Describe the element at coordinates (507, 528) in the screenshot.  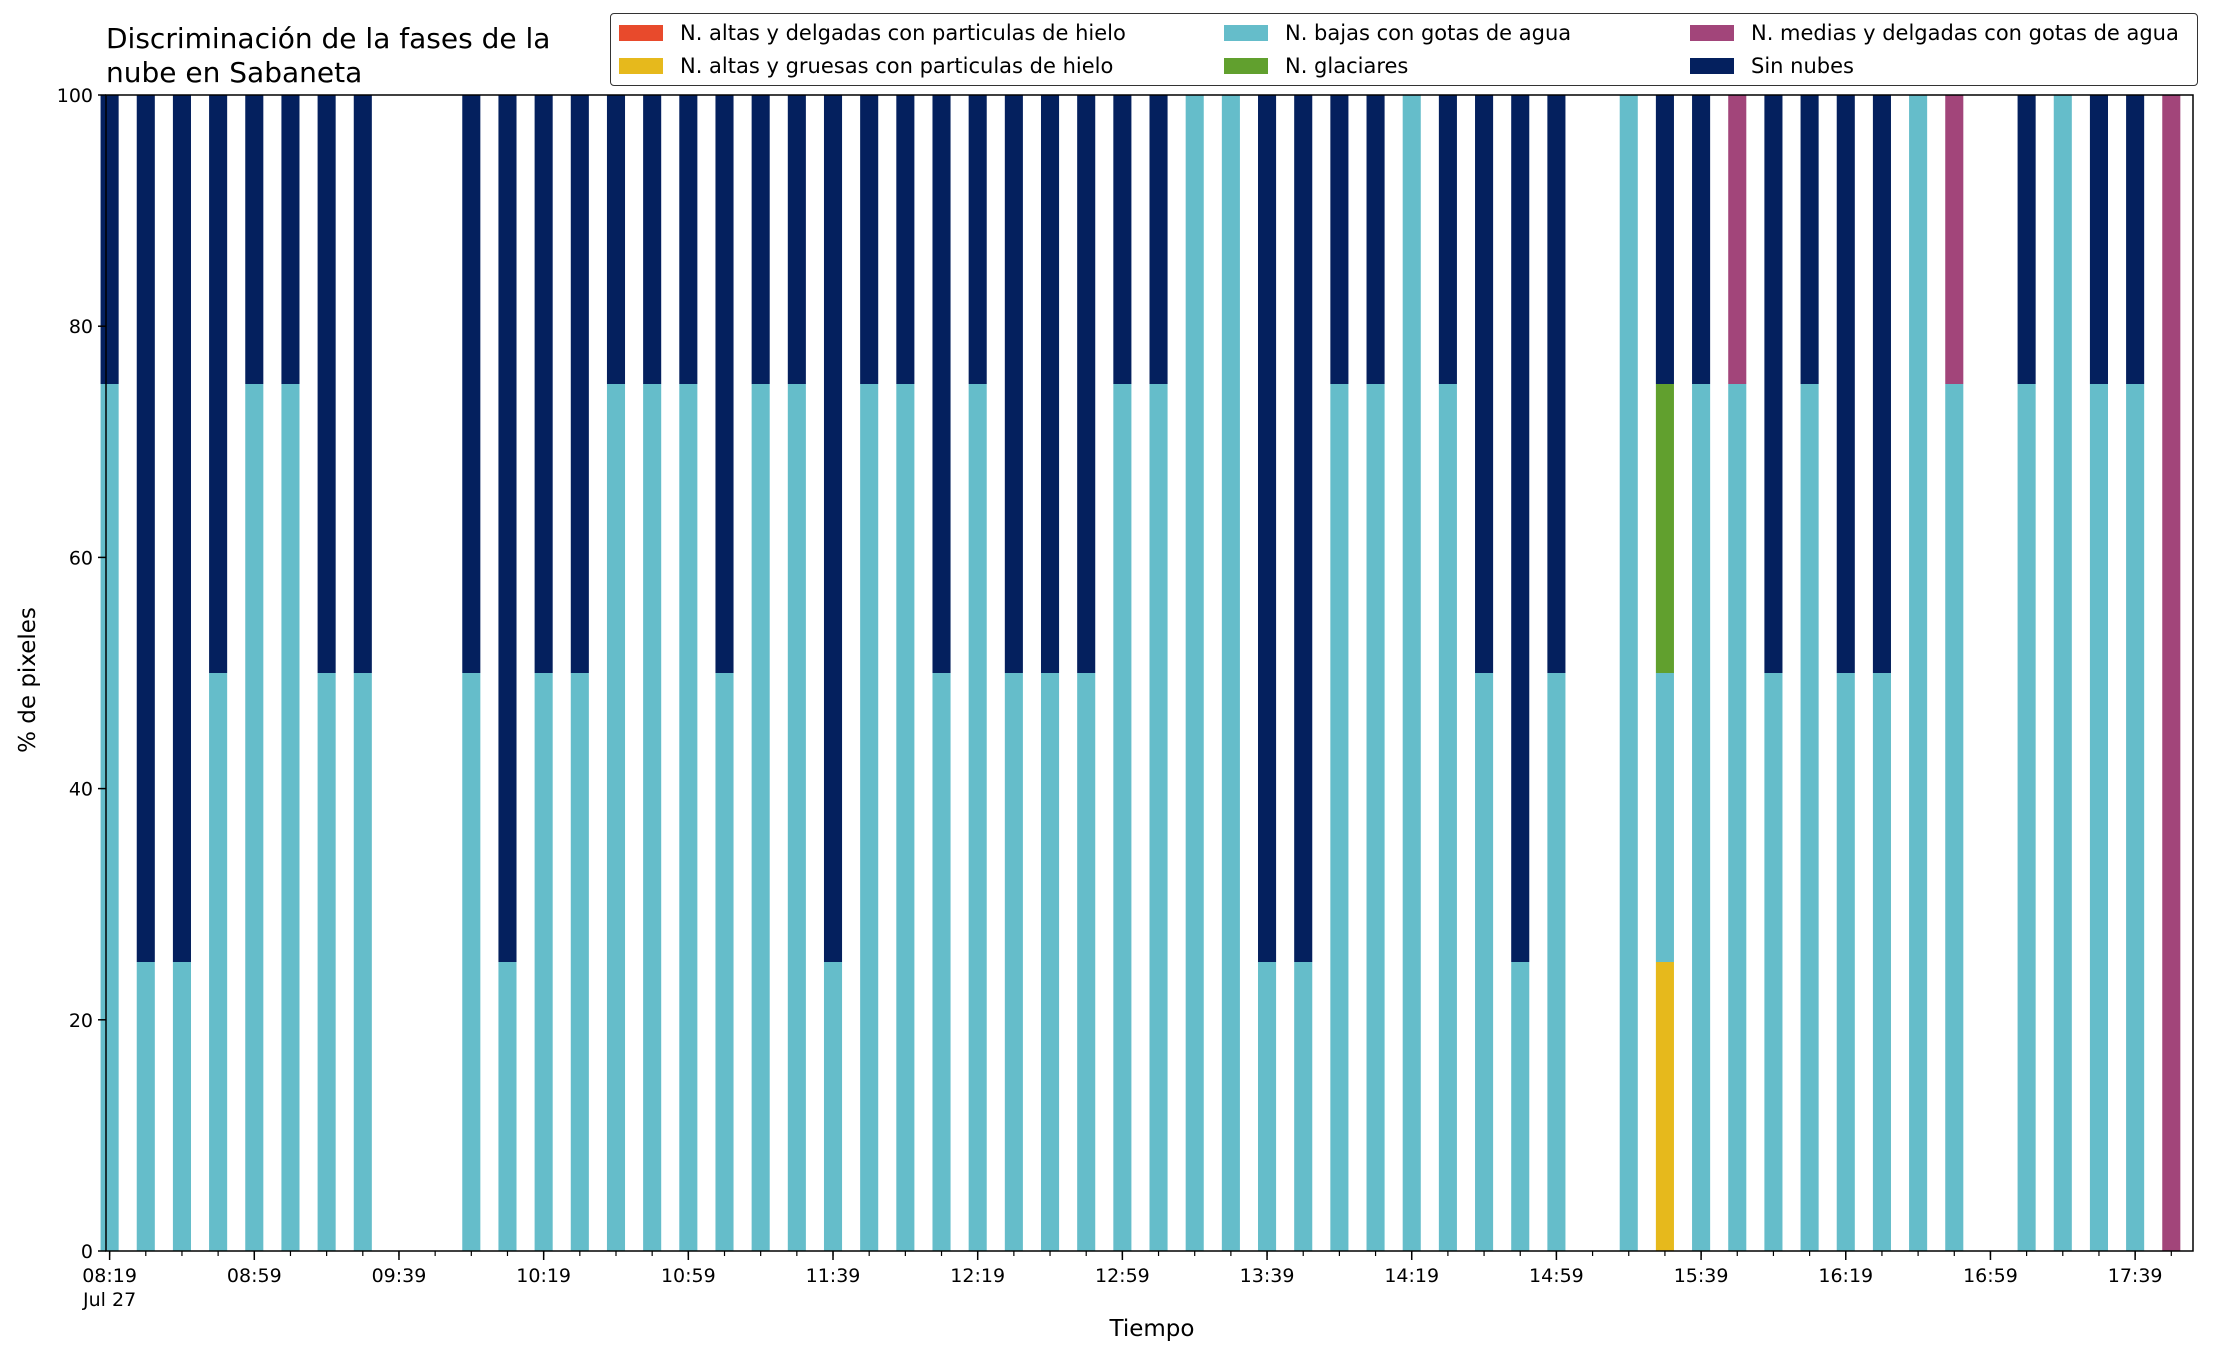
I see `bar-segment-1009-s5` at that location.